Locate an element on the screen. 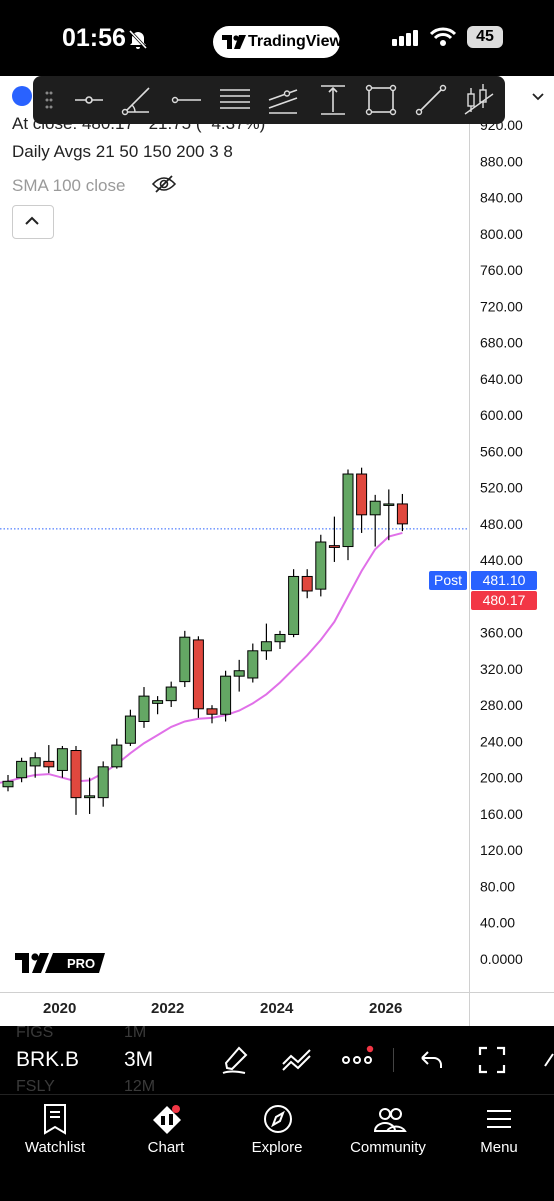  time-axis-label: 2026 is located at coordinates (386, 1008).